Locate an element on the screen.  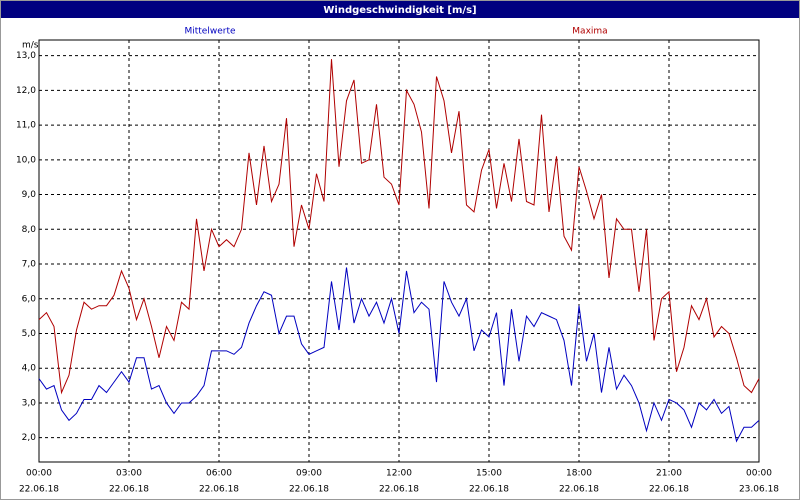
y-tick-label: 3,0 is located at coordinates (29, 403).